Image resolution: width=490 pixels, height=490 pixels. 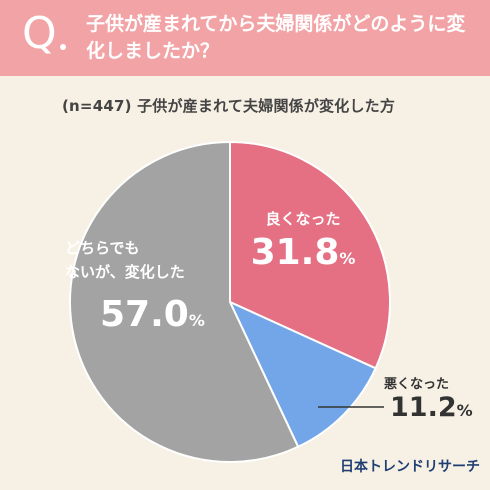 What do you see at coordinates (464, 410) in the screenshot?
I see `value-bad-pct: %` at bounding box center [464, 410].